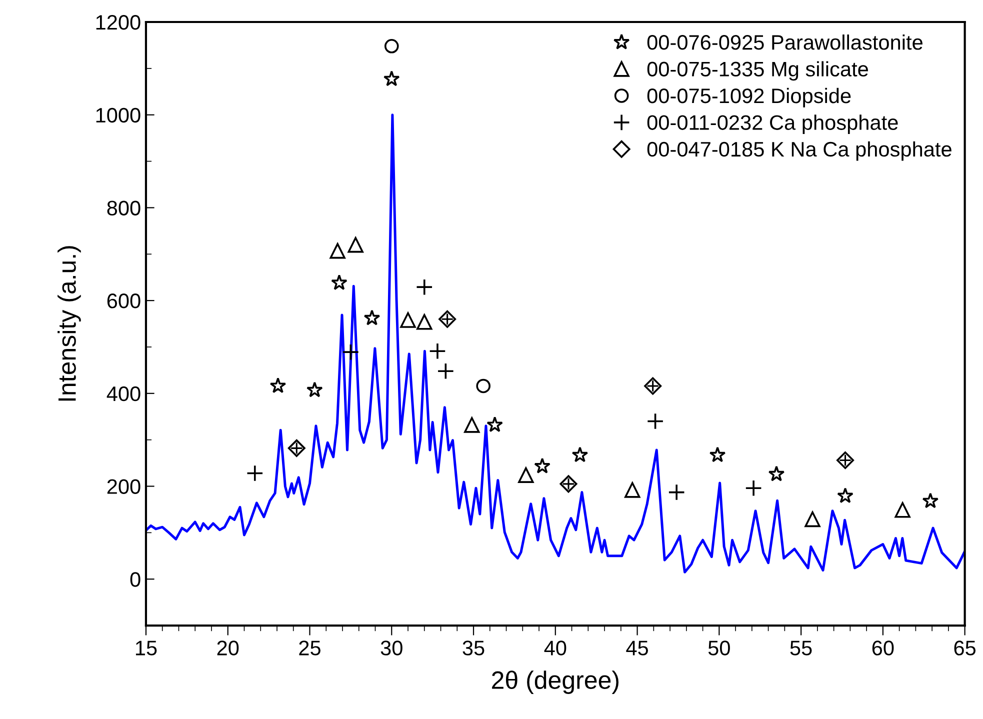  Describe the element at coordinates (123, 394) in the screenshot. I see `y-tick-label: 400` at that location.